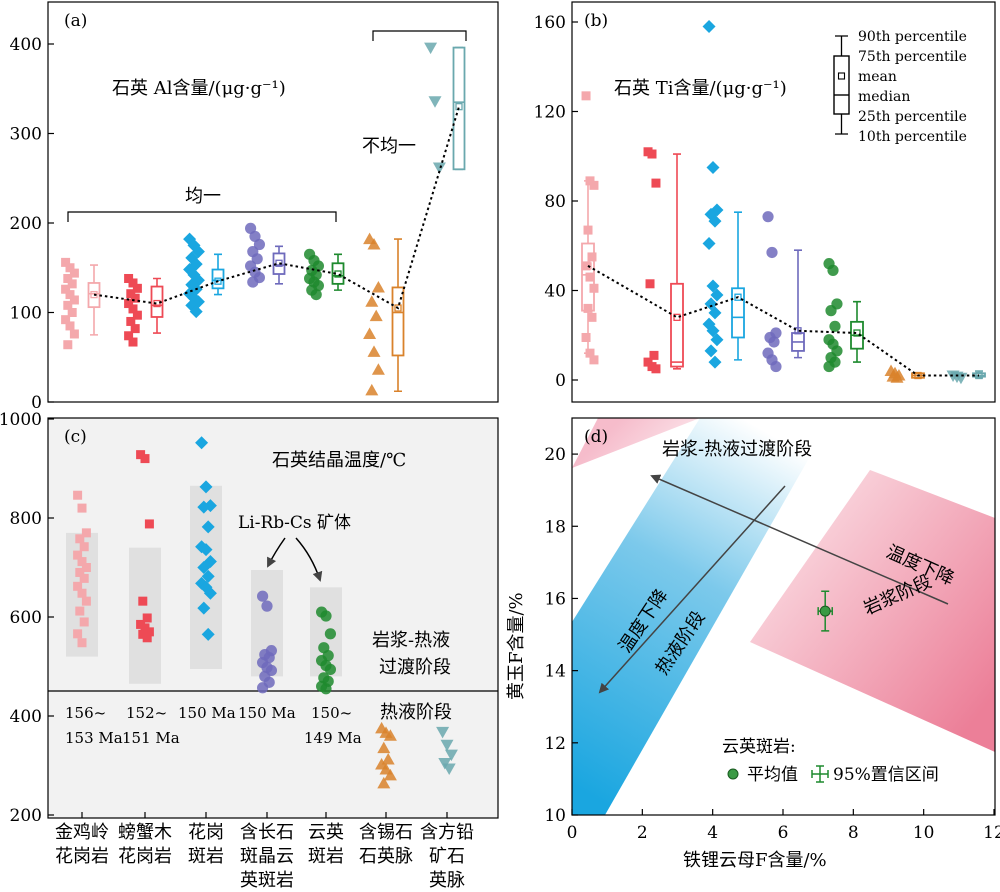  What do you see at coordinates (82, 856) in the screenshot?
I see `sample-label-jjl: 花岗岩` at bounding box center [82, 856].